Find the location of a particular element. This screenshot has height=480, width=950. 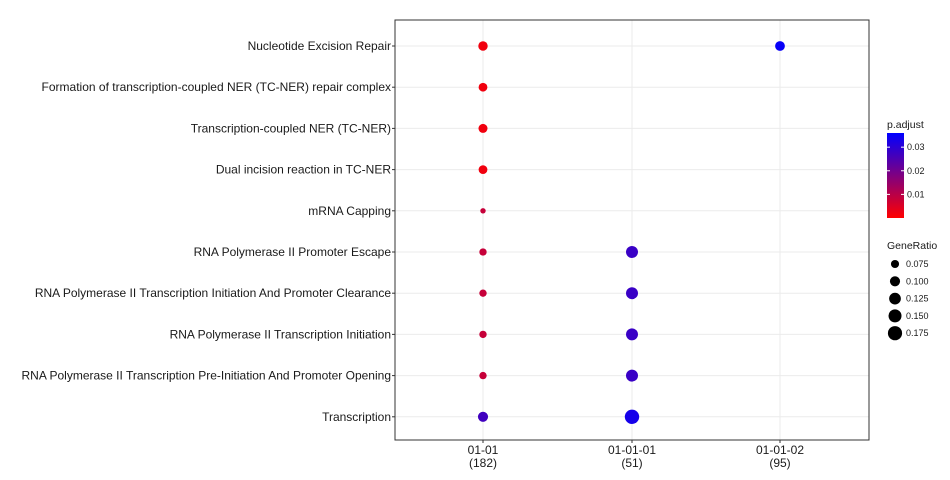

size-legend-label: 0.075 is located at coordinates (917, 264).